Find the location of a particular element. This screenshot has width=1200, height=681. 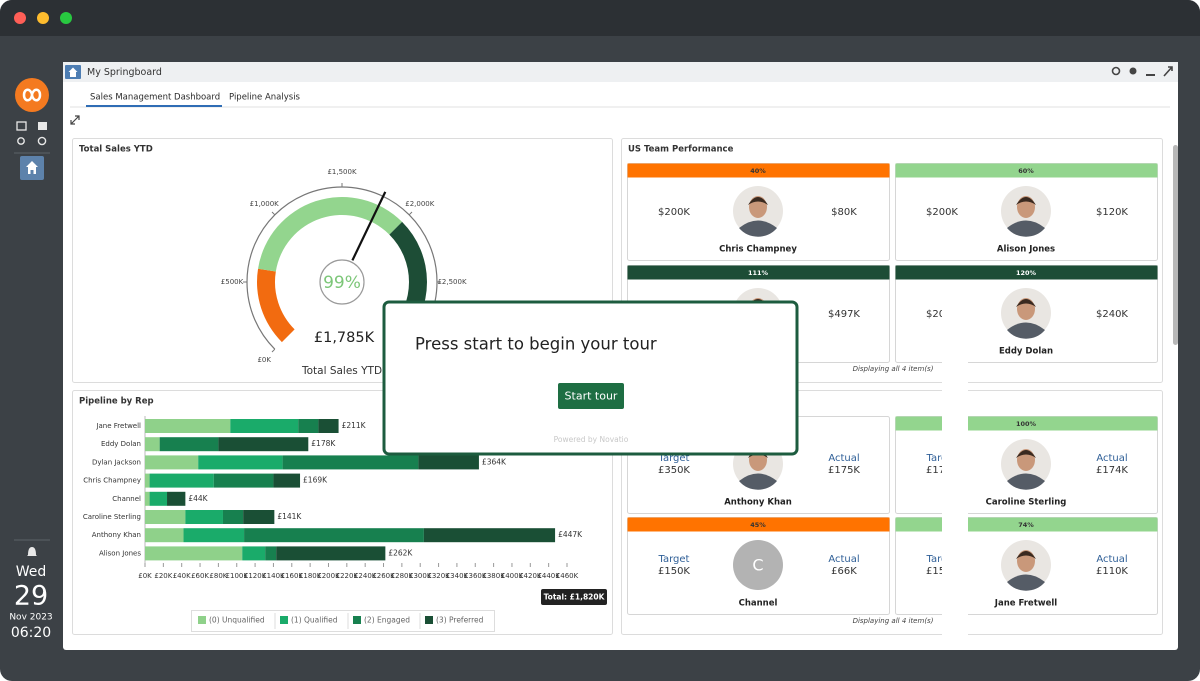

avatar is located at coordinates (758, 565).